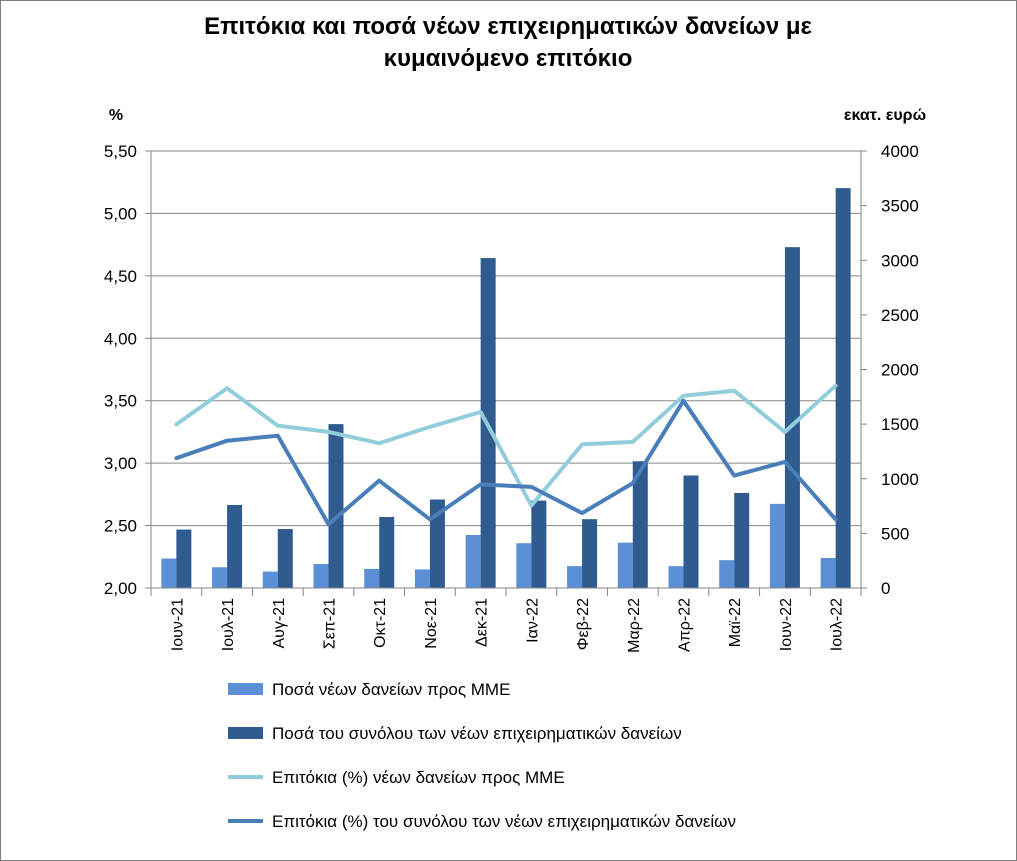  What do you see at coordinates (120, 338) in the screenshot?
I see `left-axis-tick-label: 4,00` at bounding box center [120, 338].